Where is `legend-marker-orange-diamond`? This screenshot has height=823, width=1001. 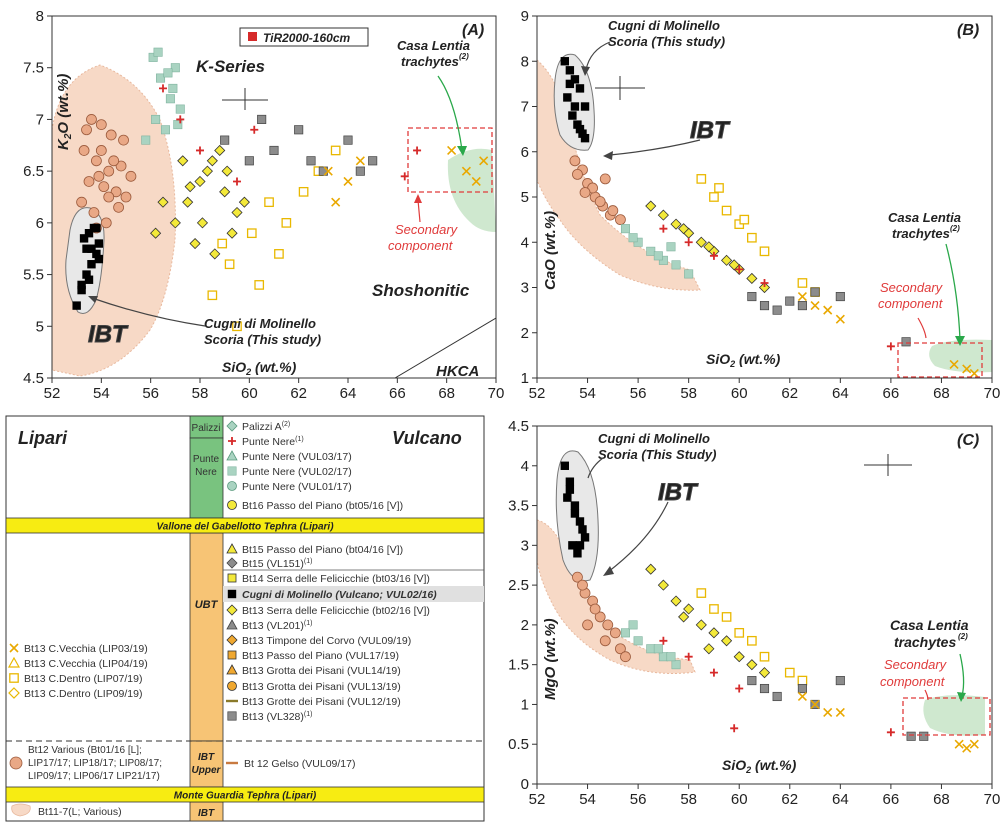 legend-marker-orange-diamond is located at coordinates (232, 640).